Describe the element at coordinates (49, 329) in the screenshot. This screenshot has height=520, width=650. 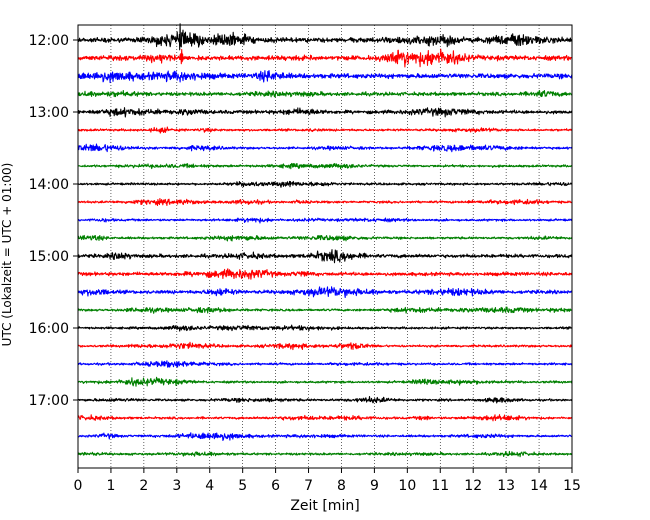
I see `y-tick-label: 16:00` at that location.